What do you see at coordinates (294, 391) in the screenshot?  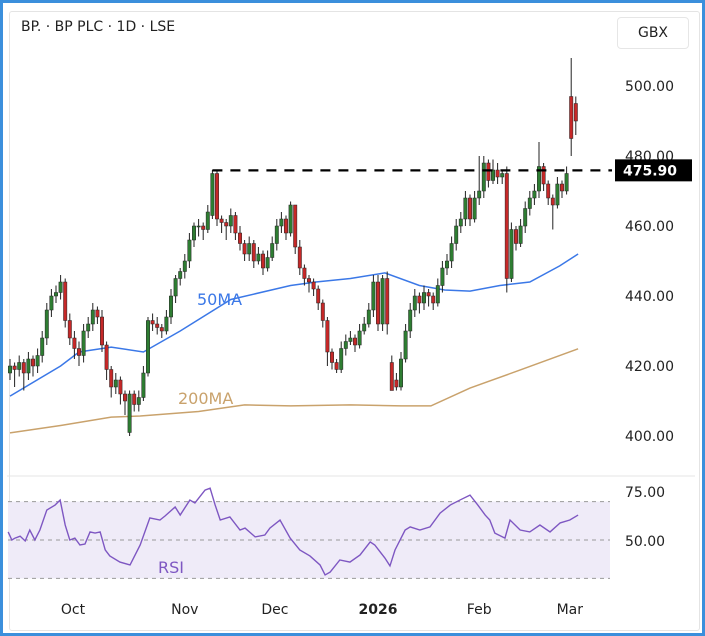 I see `ma-line-200ma` at bounding box center [294, 391].